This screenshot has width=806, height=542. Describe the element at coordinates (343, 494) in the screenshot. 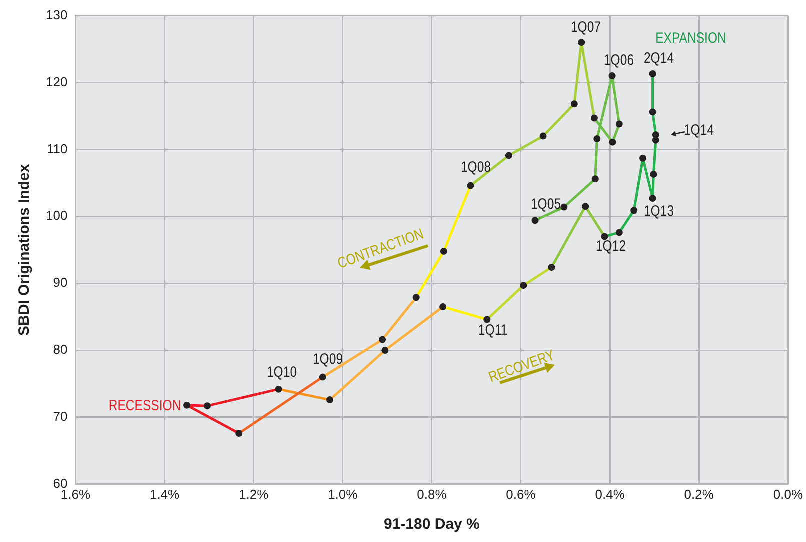

I see `x-tick-label: 1.0%` at that location.